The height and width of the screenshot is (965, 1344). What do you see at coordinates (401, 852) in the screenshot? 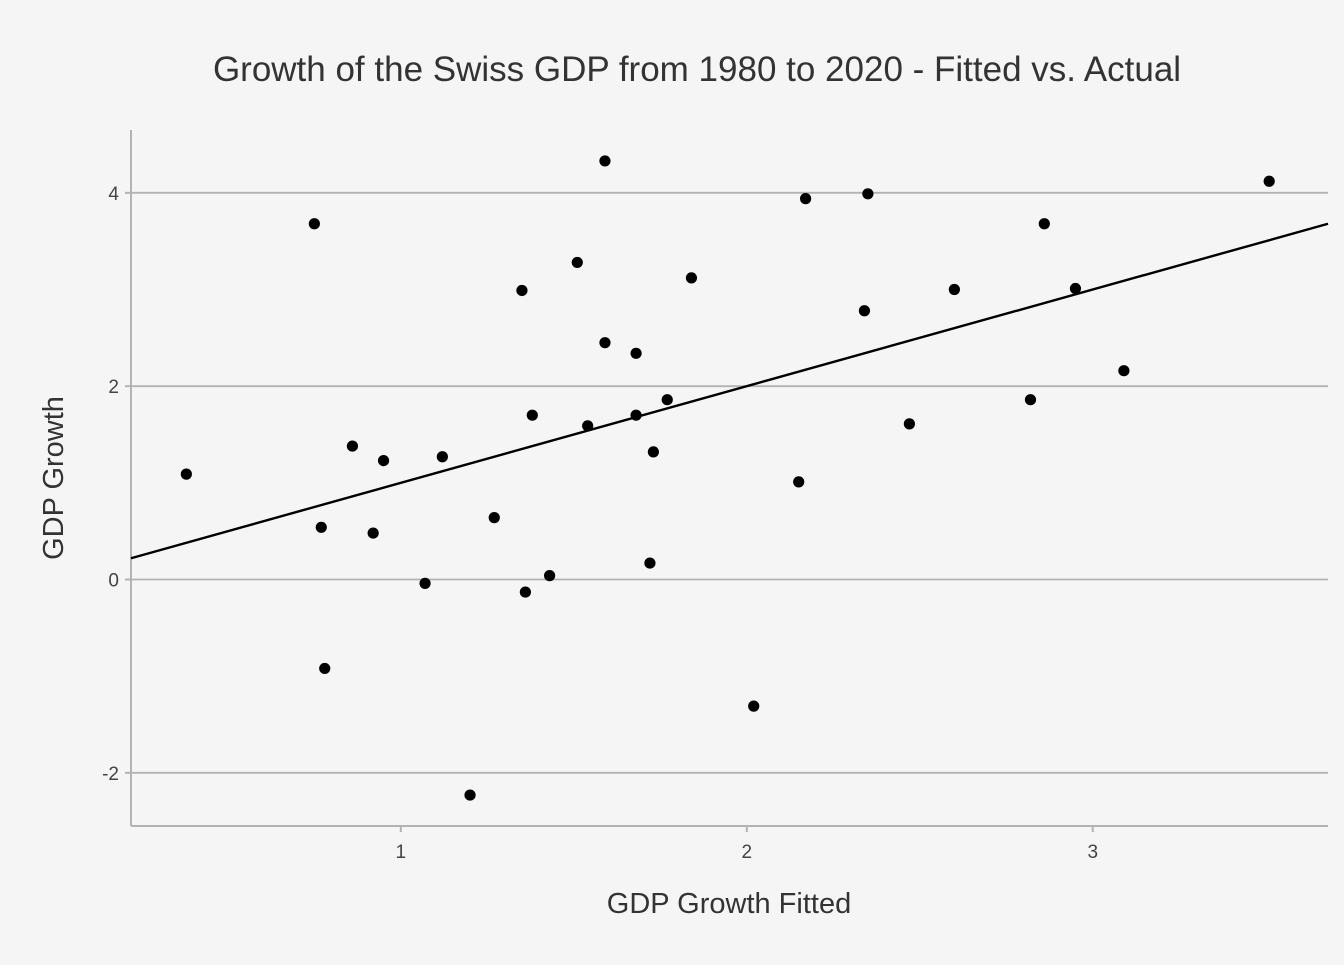
I see `x-tick-label-0: 1` at bounding box center [401, 852].